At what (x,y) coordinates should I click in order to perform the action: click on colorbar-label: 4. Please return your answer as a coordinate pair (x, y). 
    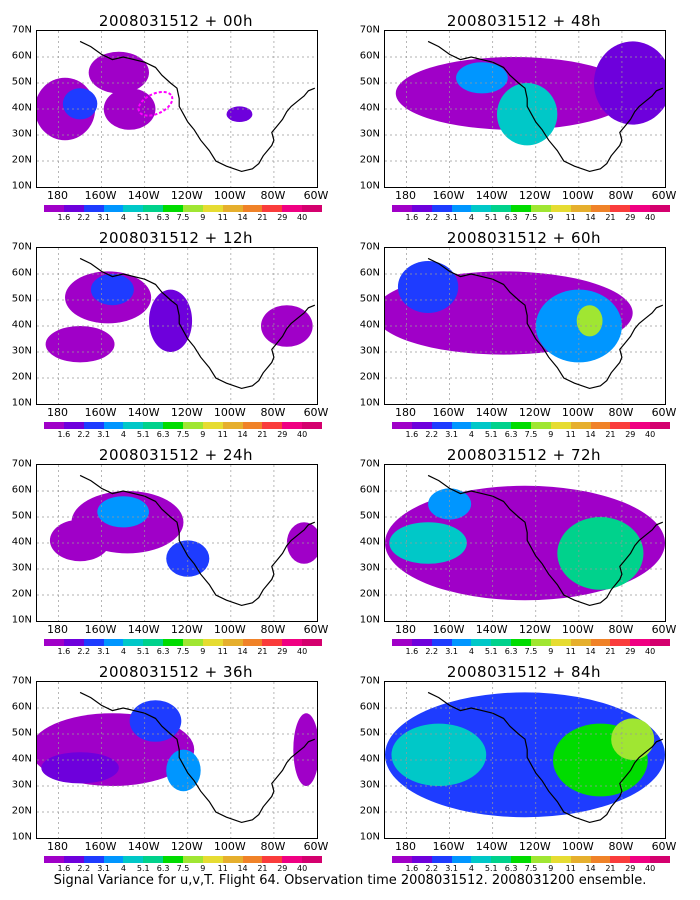
    Looking at the image, I should click on (123, 651).